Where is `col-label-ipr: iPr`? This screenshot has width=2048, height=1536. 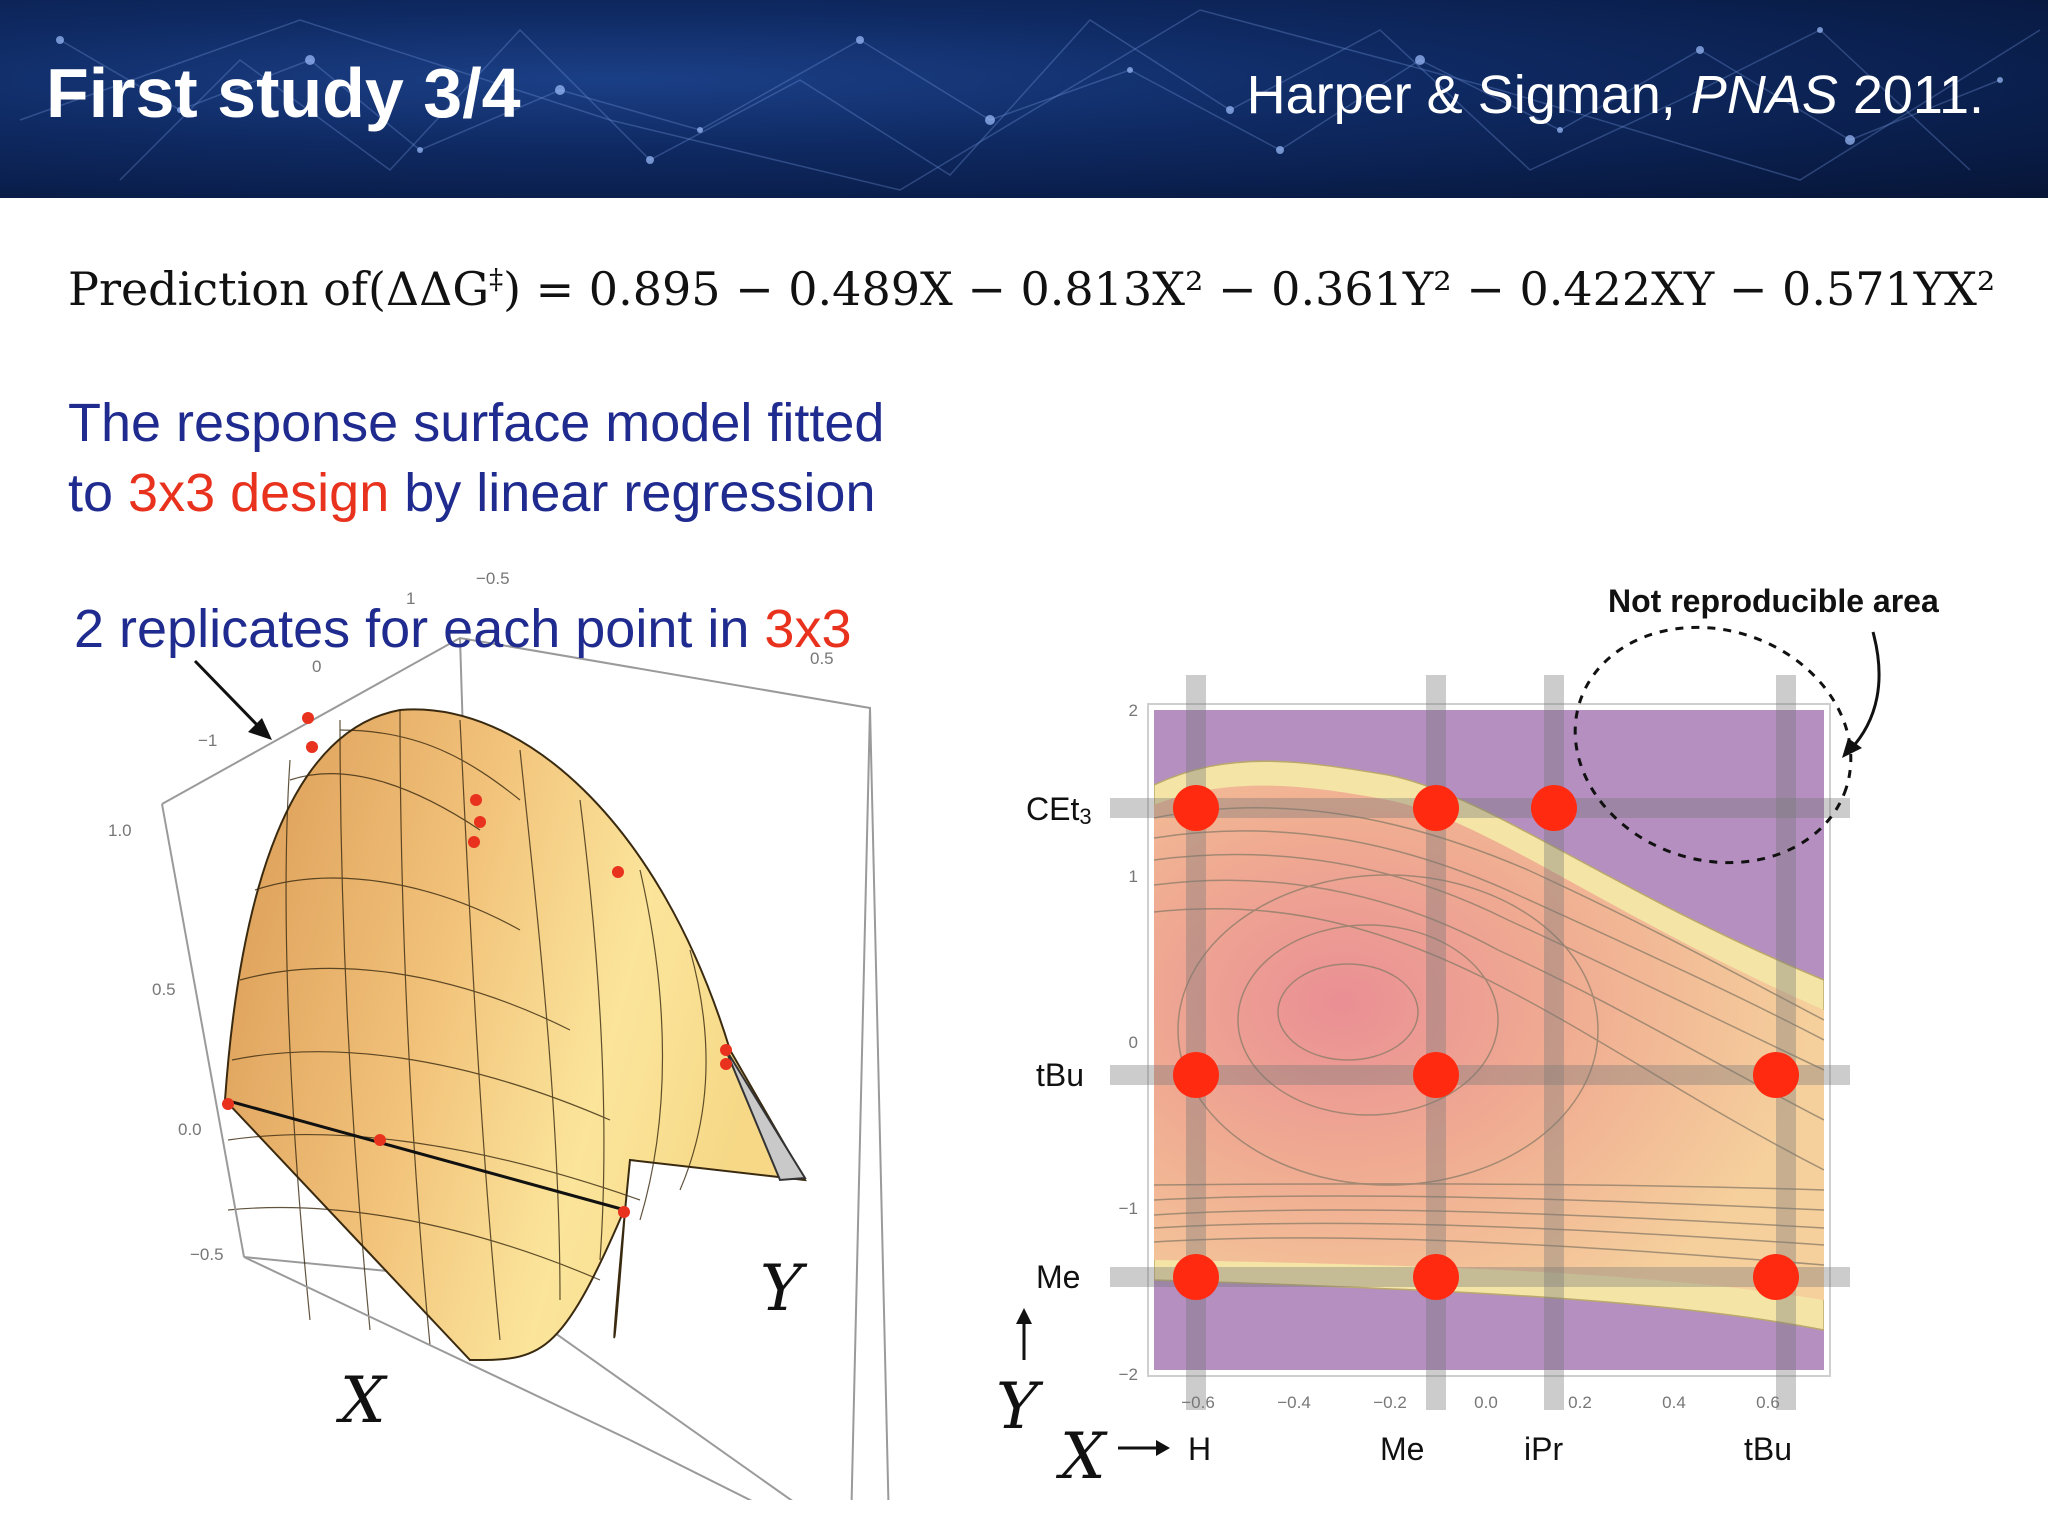 col-label-ipr: iPr is located at coordinates (1543, 1449).